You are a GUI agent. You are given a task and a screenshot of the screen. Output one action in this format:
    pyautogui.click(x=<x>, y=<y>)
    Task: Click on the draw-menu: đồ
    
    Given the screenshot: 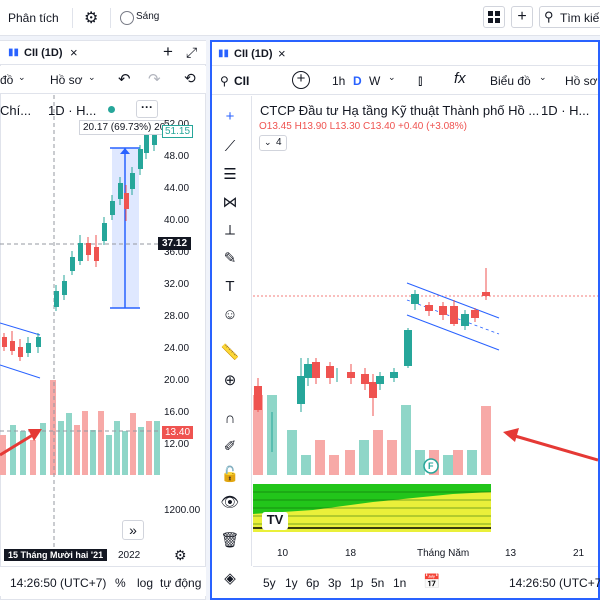 What is the action you would take?
    pyautogui.click(x=7, y=80)
    